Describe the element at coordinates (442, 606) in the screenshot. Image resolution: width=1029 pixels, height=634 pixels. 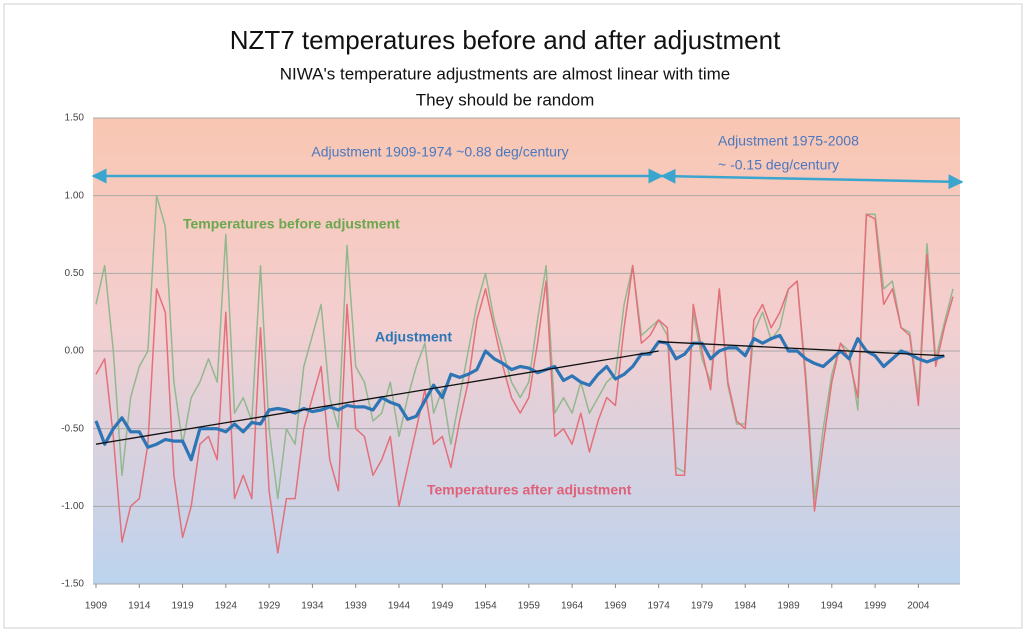
I see `x-tick-label: 1949` at that location.